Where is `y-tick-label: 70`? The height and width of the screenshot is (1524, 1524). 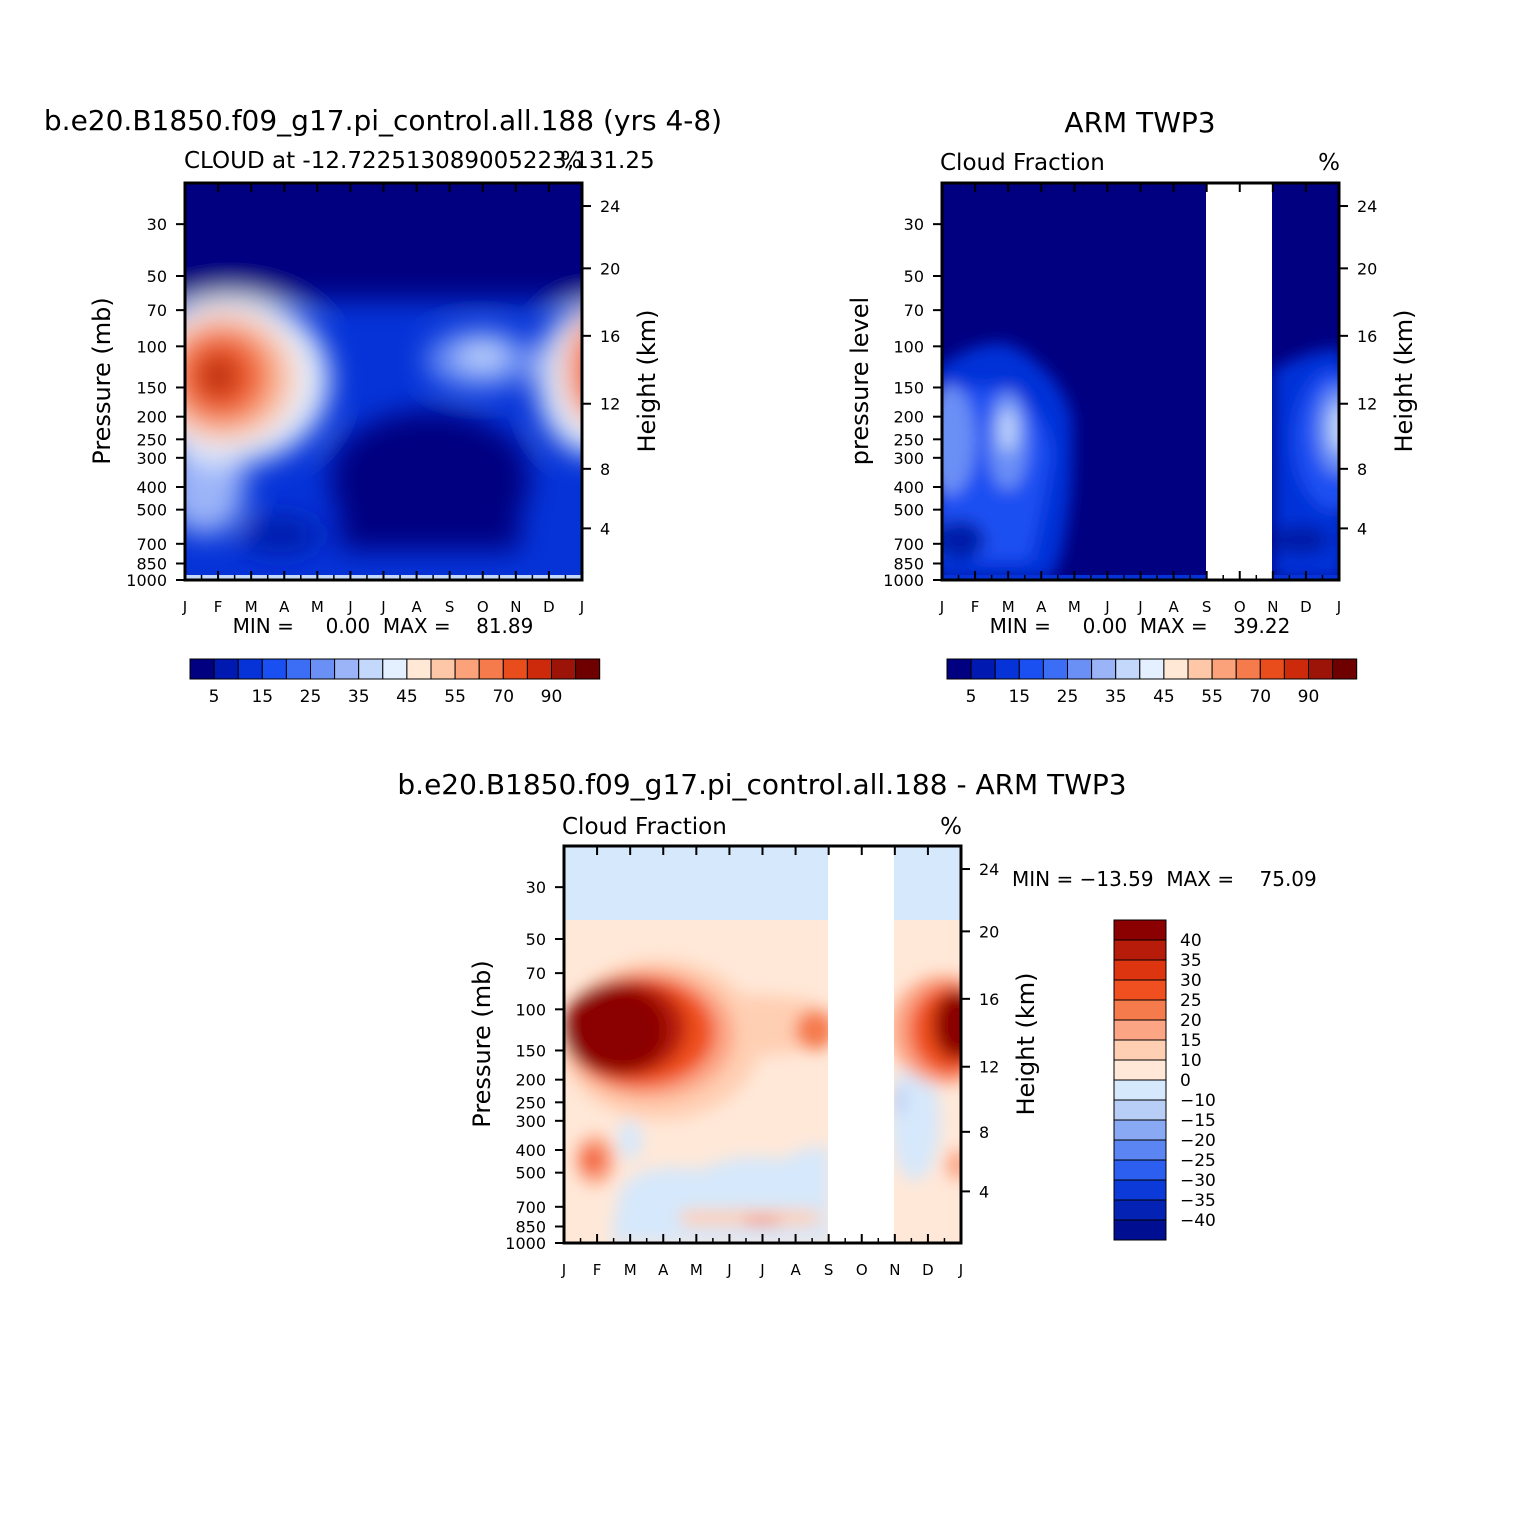 y-tick-label: 70 is located at coordinates (157, 310).